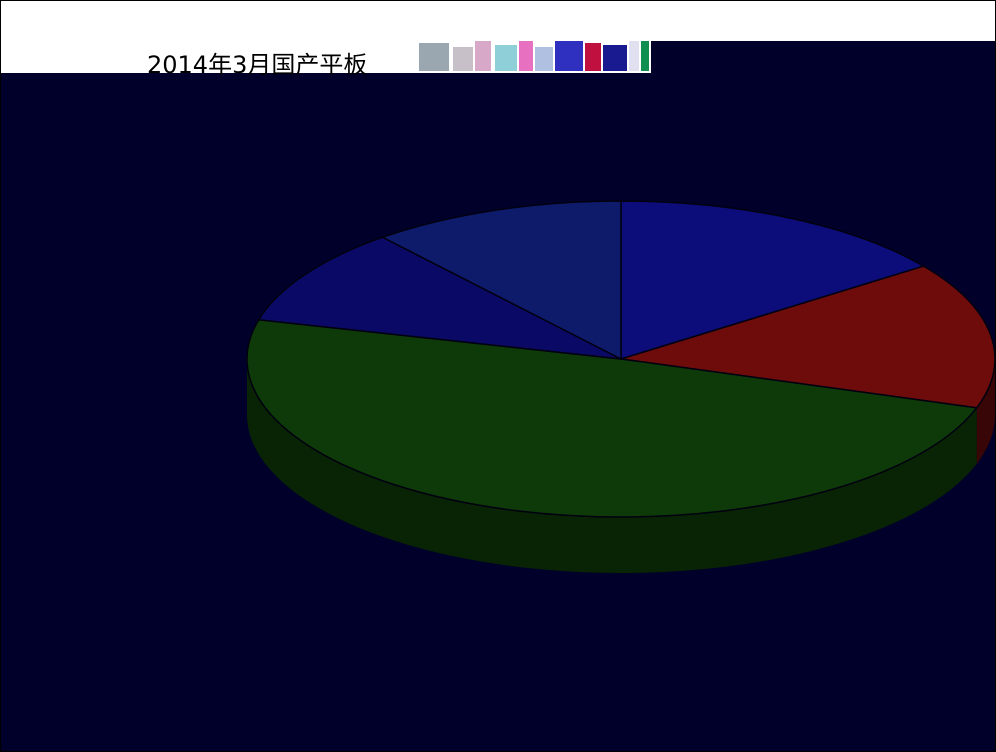  What do you see at coordinates (707, 57) in the screenshot?
I see `title-glitch-artifact` at bounding box center [707, 57].